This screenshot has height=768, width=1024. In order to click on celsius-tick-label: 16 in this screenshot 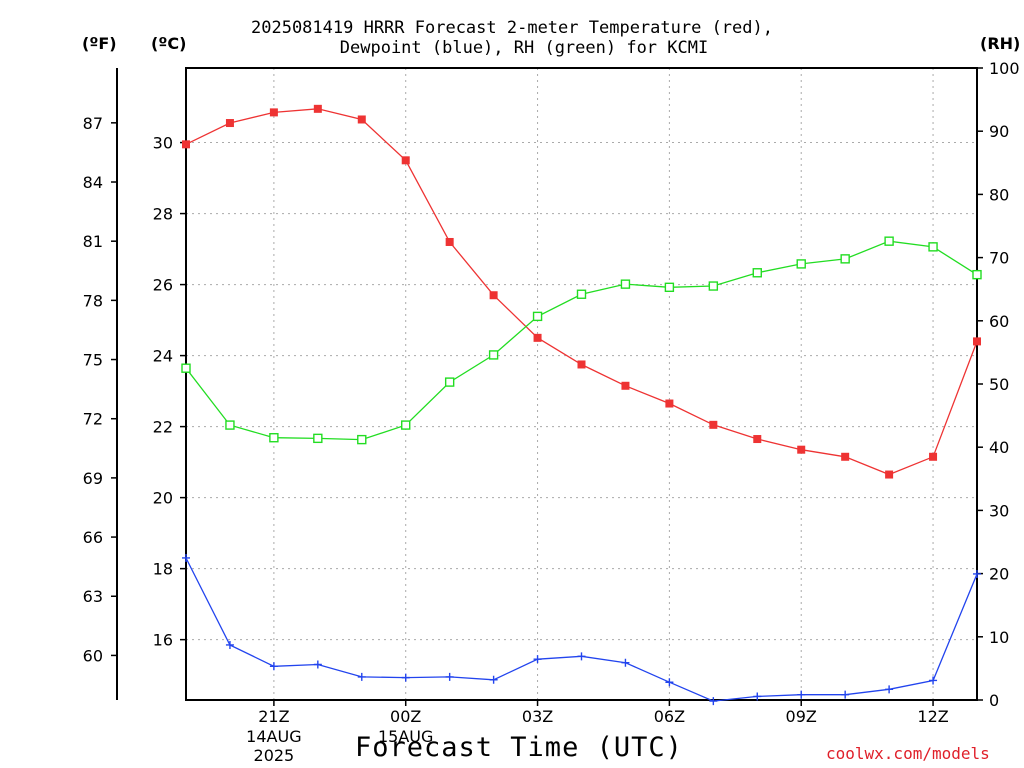, I will do `click(163, 640)`.